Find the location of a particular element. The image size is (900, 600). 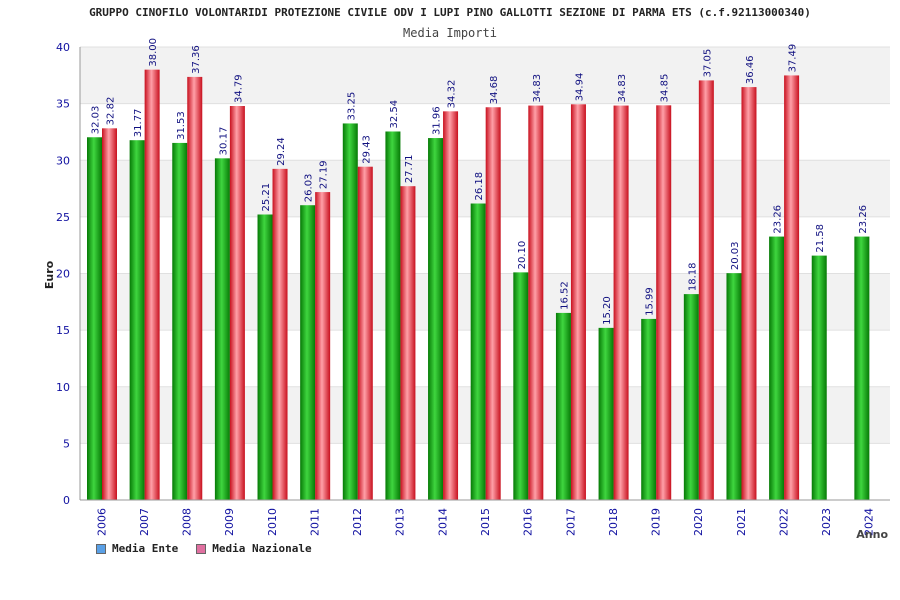

data-label: 27.71 is located at coordinates (409, 169).